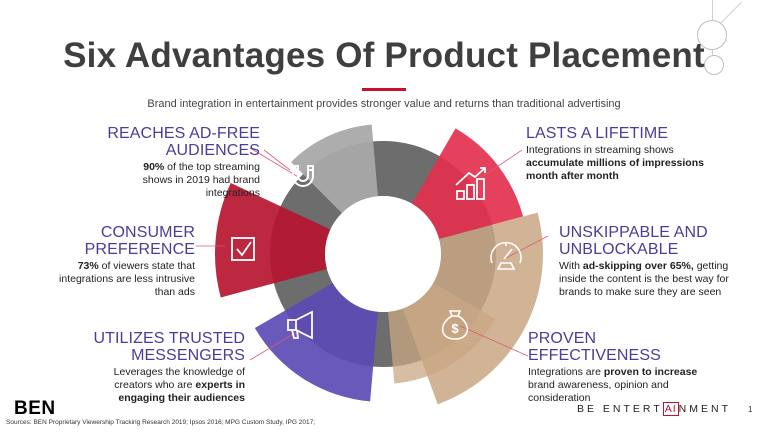 The height and width of the screenshot is (432, 768). What do you see at coordinates (88, 266) in the screenshot?
I see `stat-value: 73%` at bounding box center [88, 266].